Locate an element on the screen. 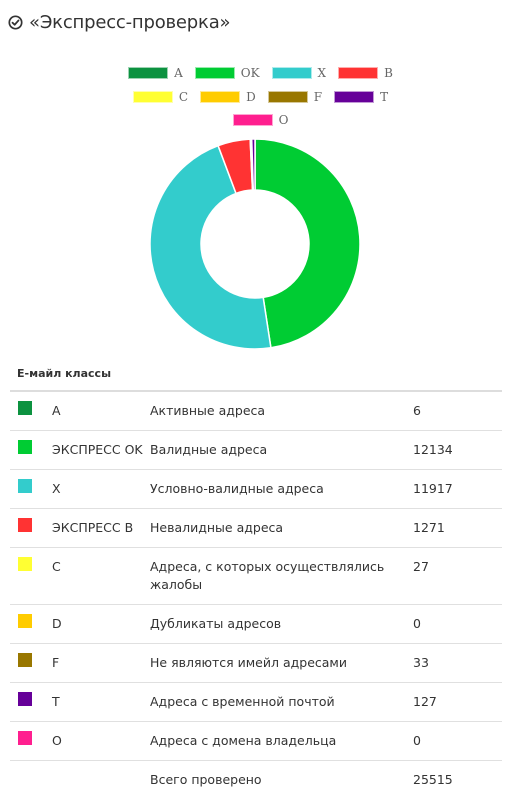  class-code: C is located at coordinates (101, 576).